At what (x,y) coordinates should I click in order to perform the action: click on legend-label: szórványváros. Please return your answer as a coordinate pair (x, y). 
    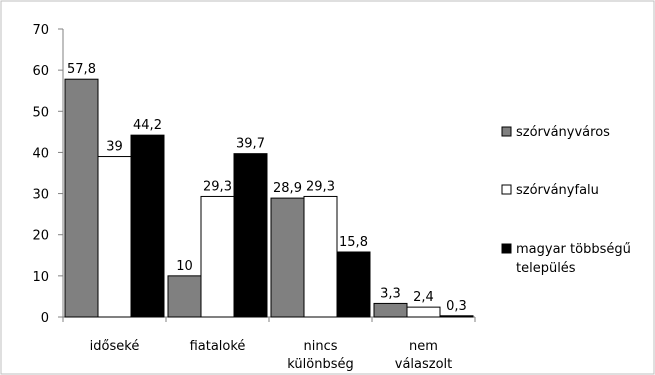
    Looking at the image, I should click on (563, 132).